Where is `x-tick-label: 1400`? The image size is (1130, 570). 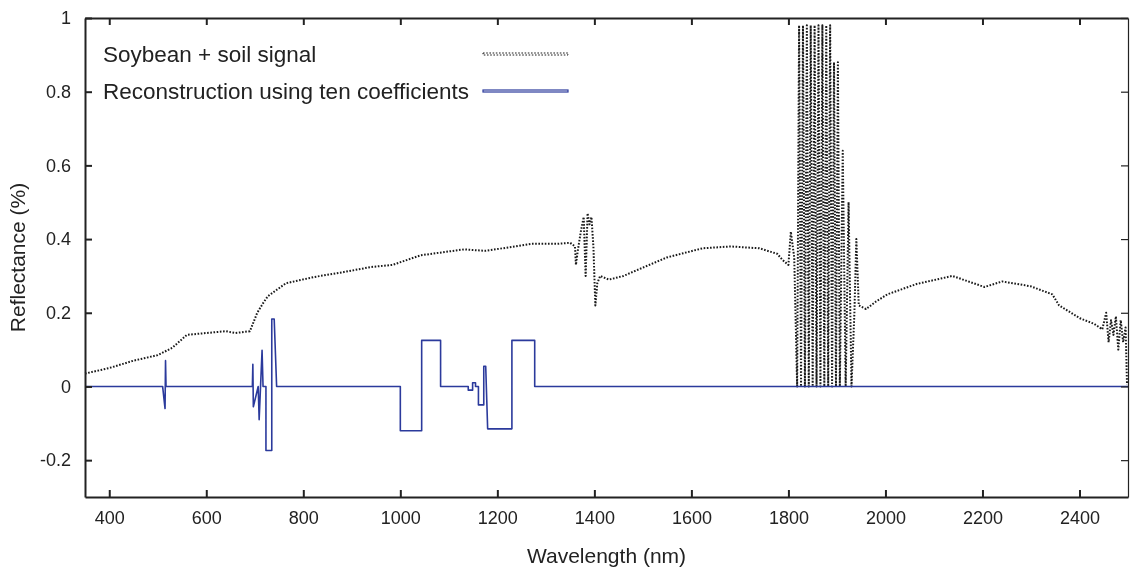 x-tick-label: 1400 is located at coordinates (594, 517).